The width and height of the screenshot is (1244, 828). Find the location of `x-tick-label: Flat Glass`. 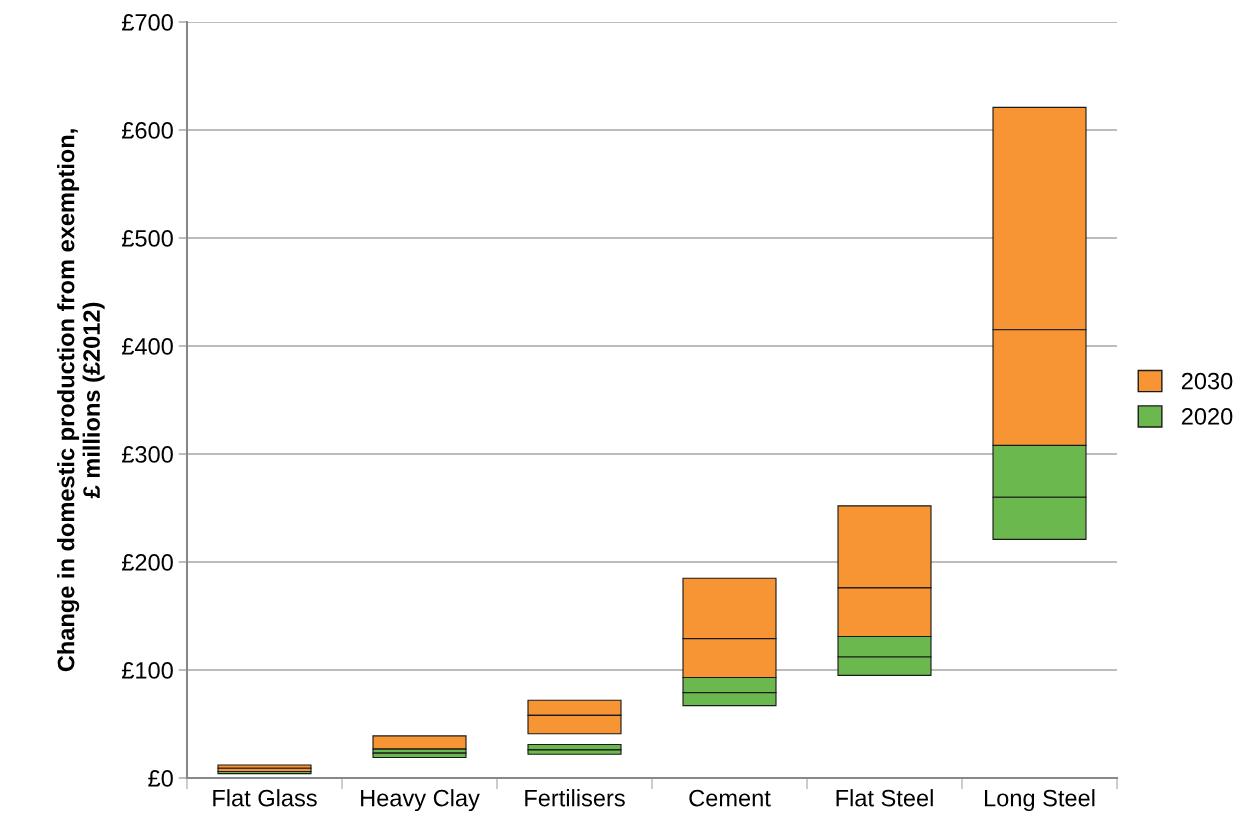

x-tick-label: Flat Glass is located at coordinates (265, 798).